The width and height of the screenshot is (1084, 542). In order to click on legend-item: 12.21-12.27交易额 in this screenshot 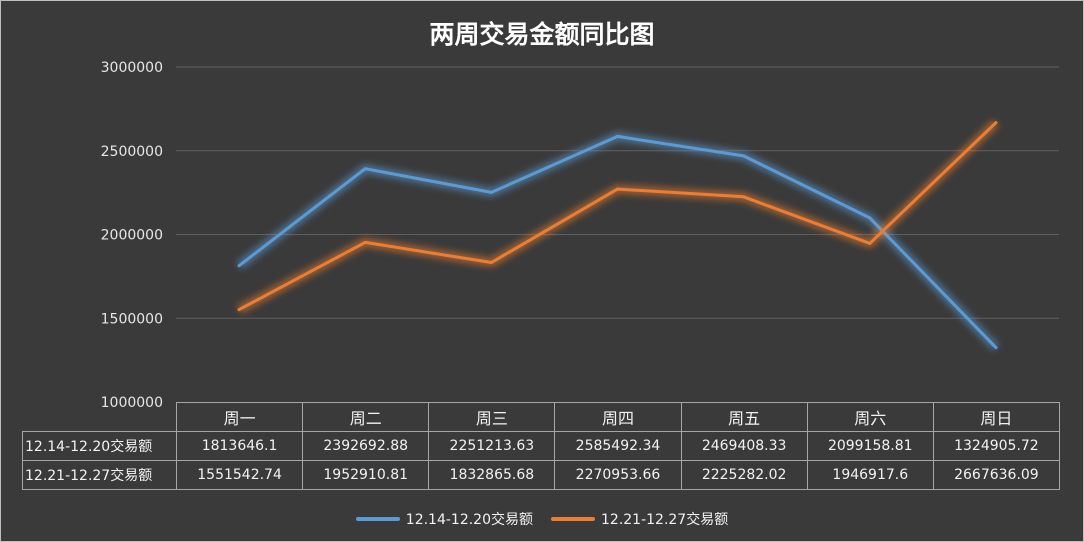, I will do `click(639, 519)`.